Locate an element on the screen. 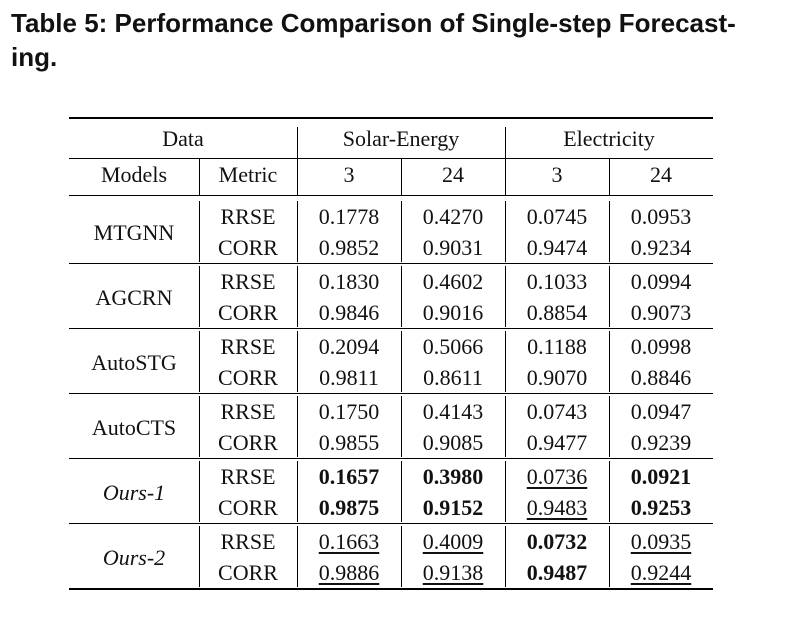 Image resolution: width=809 pixels, height=627 pixels. table-cell: 0.9483 is located at coordinates (557, 507).